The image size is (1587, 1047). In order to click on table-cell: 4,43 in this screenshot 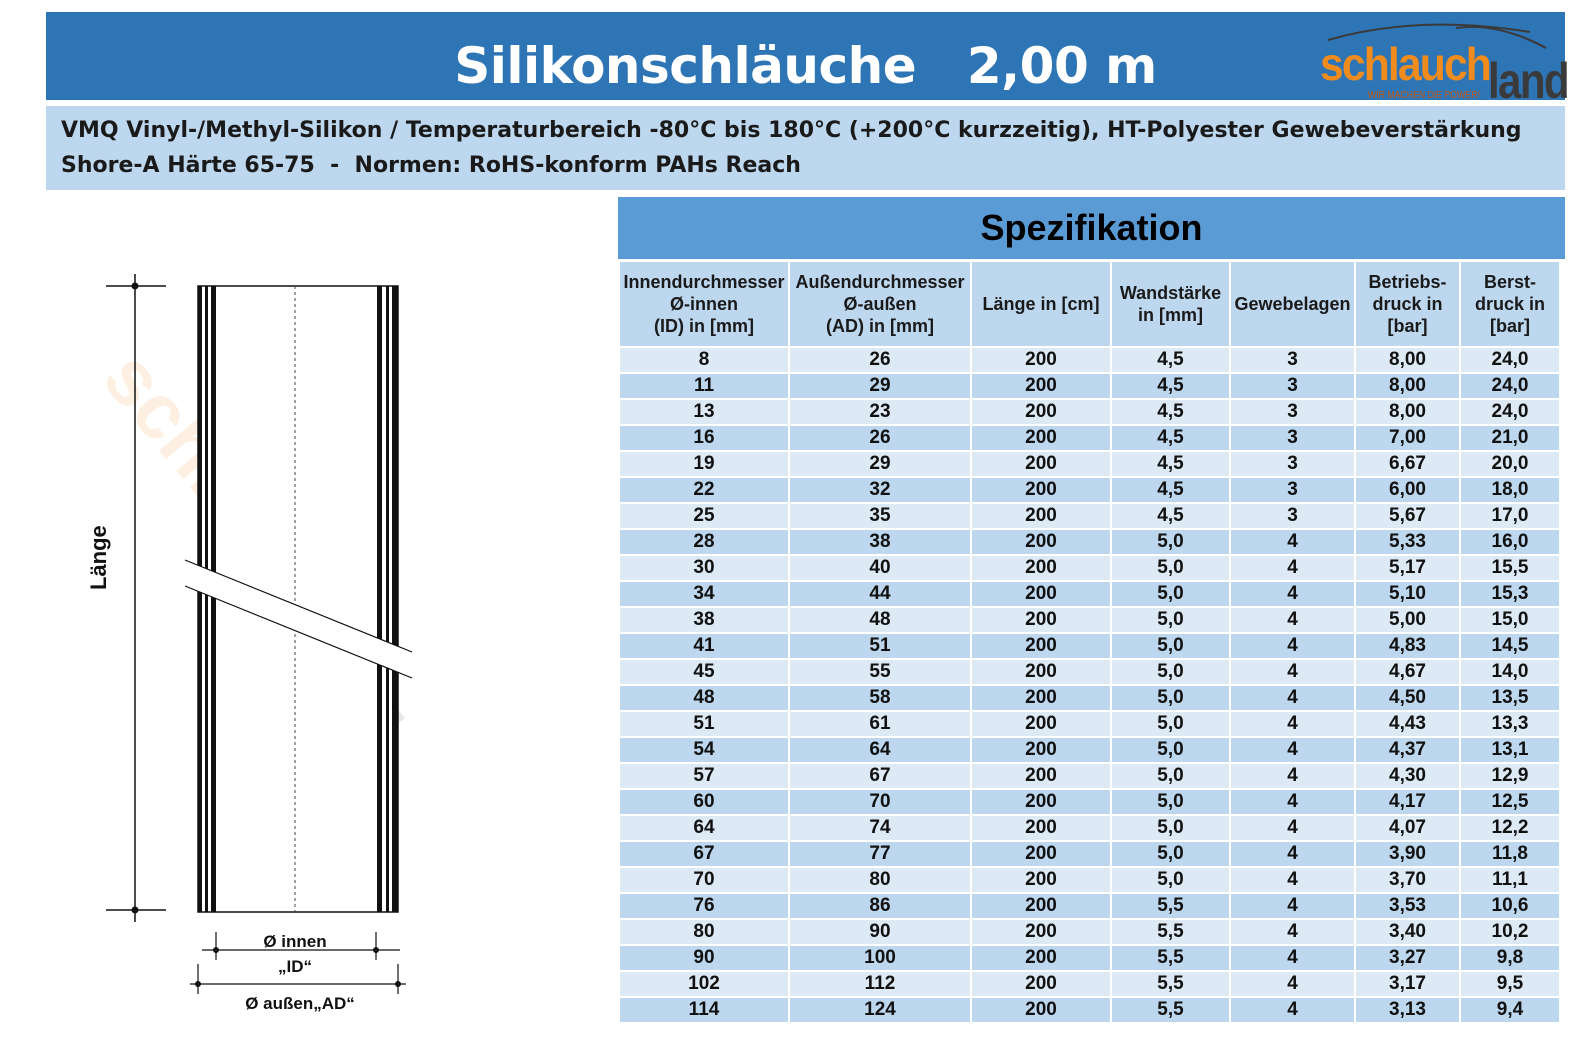, I will do `click(1407, 725)`.